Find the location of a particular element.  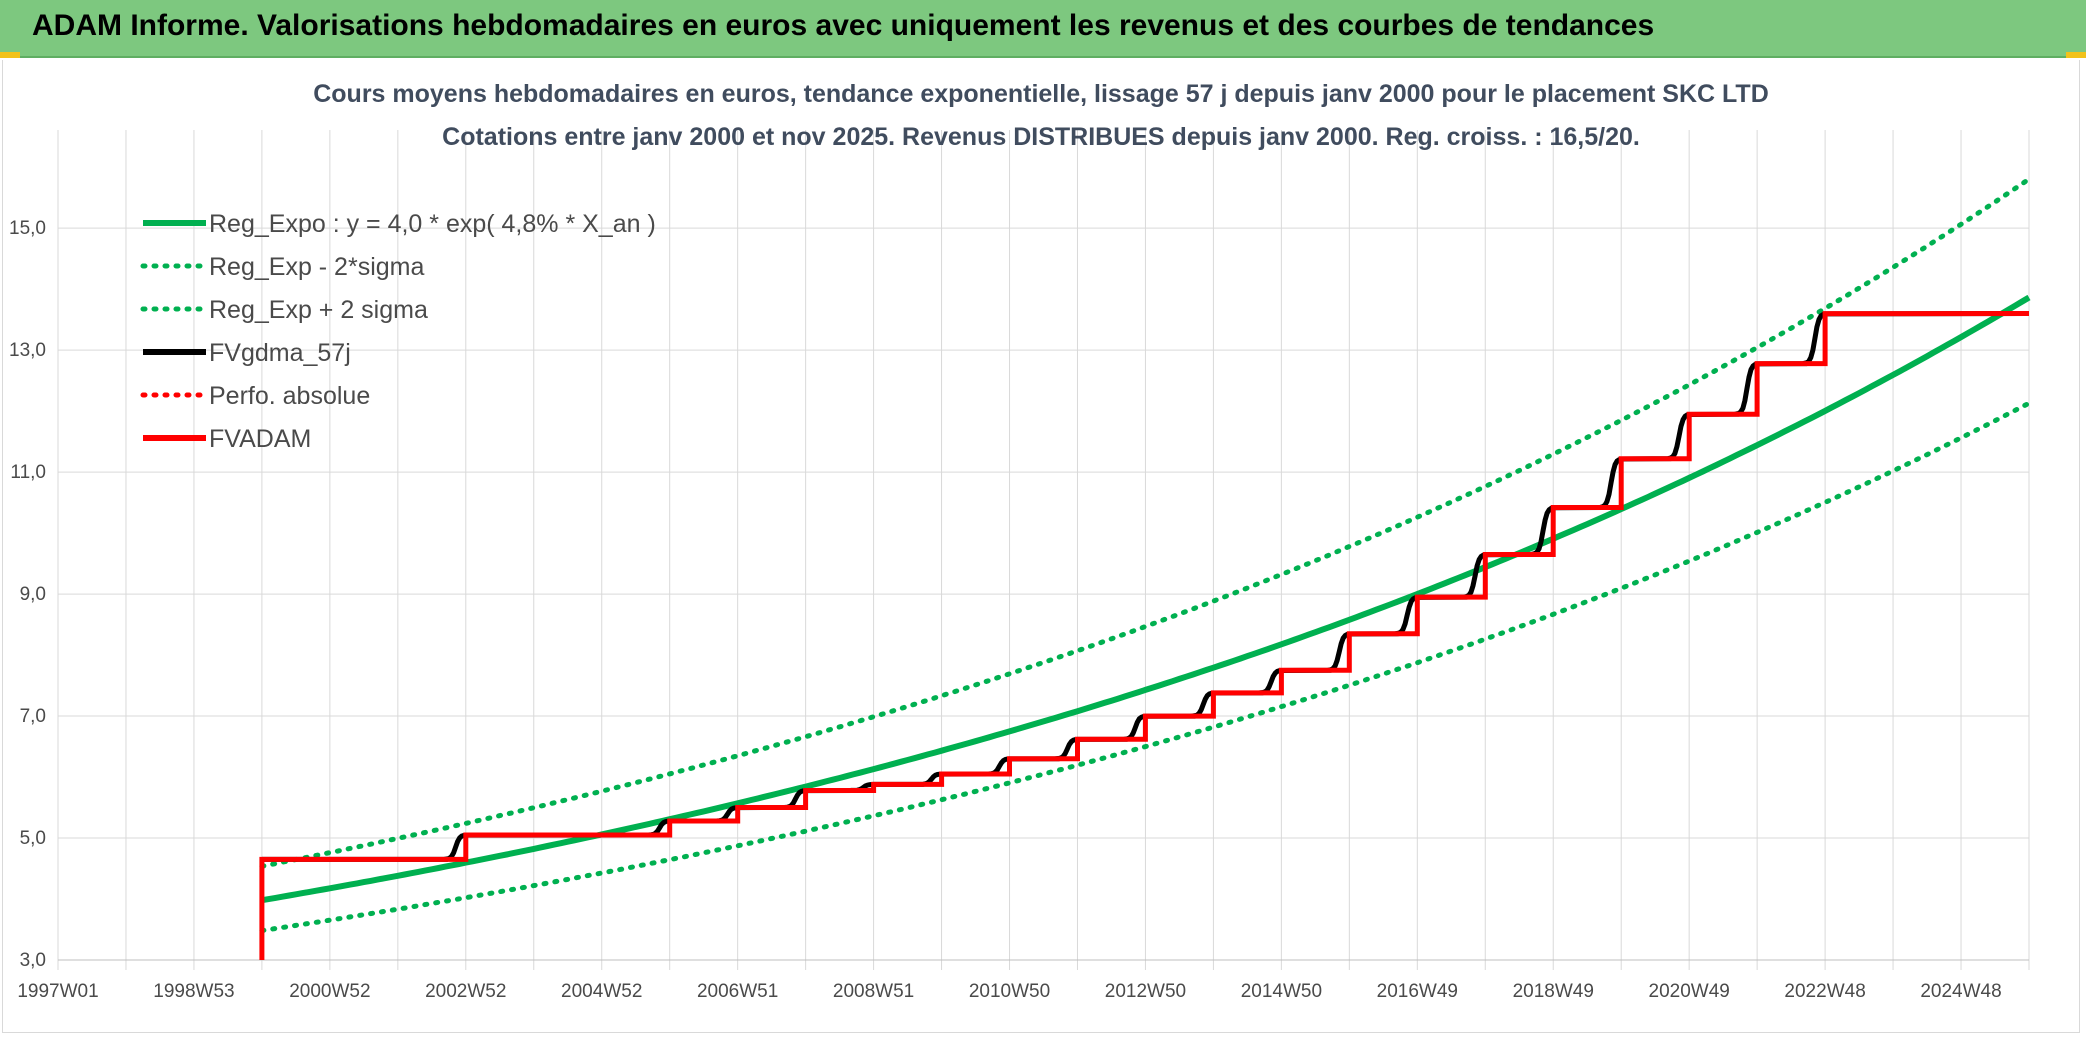

x-tick-label: 2020W49 is located at coordinates (1689, 991).